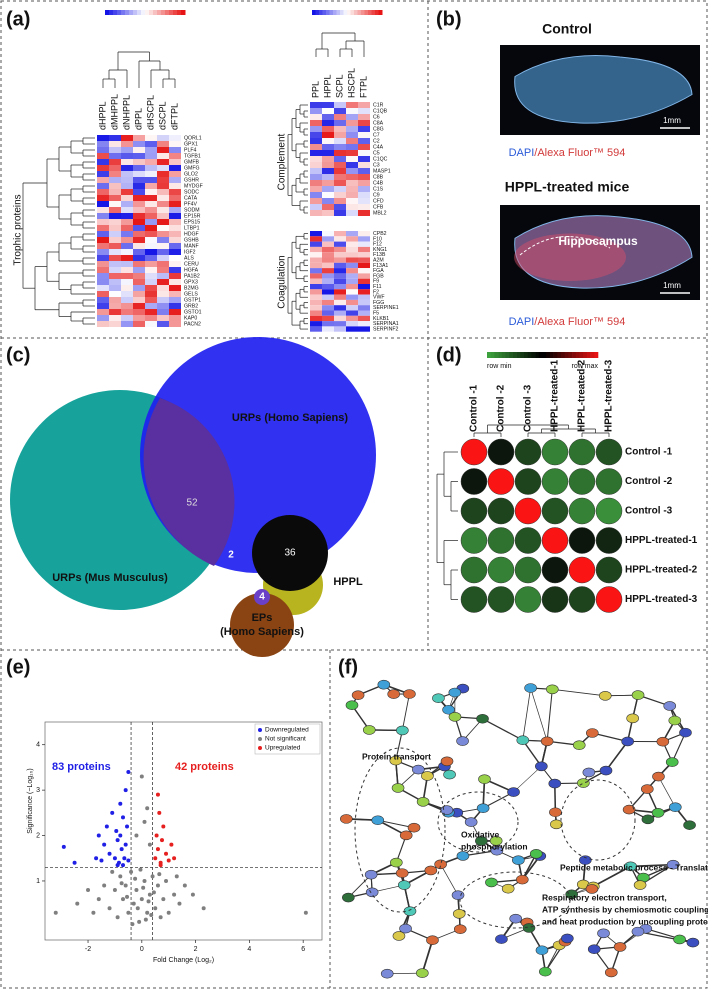  What do you see at coordinates (262, 618) in the screenshot?
I see `set-label: EPs` at bounding box center [262, 618].